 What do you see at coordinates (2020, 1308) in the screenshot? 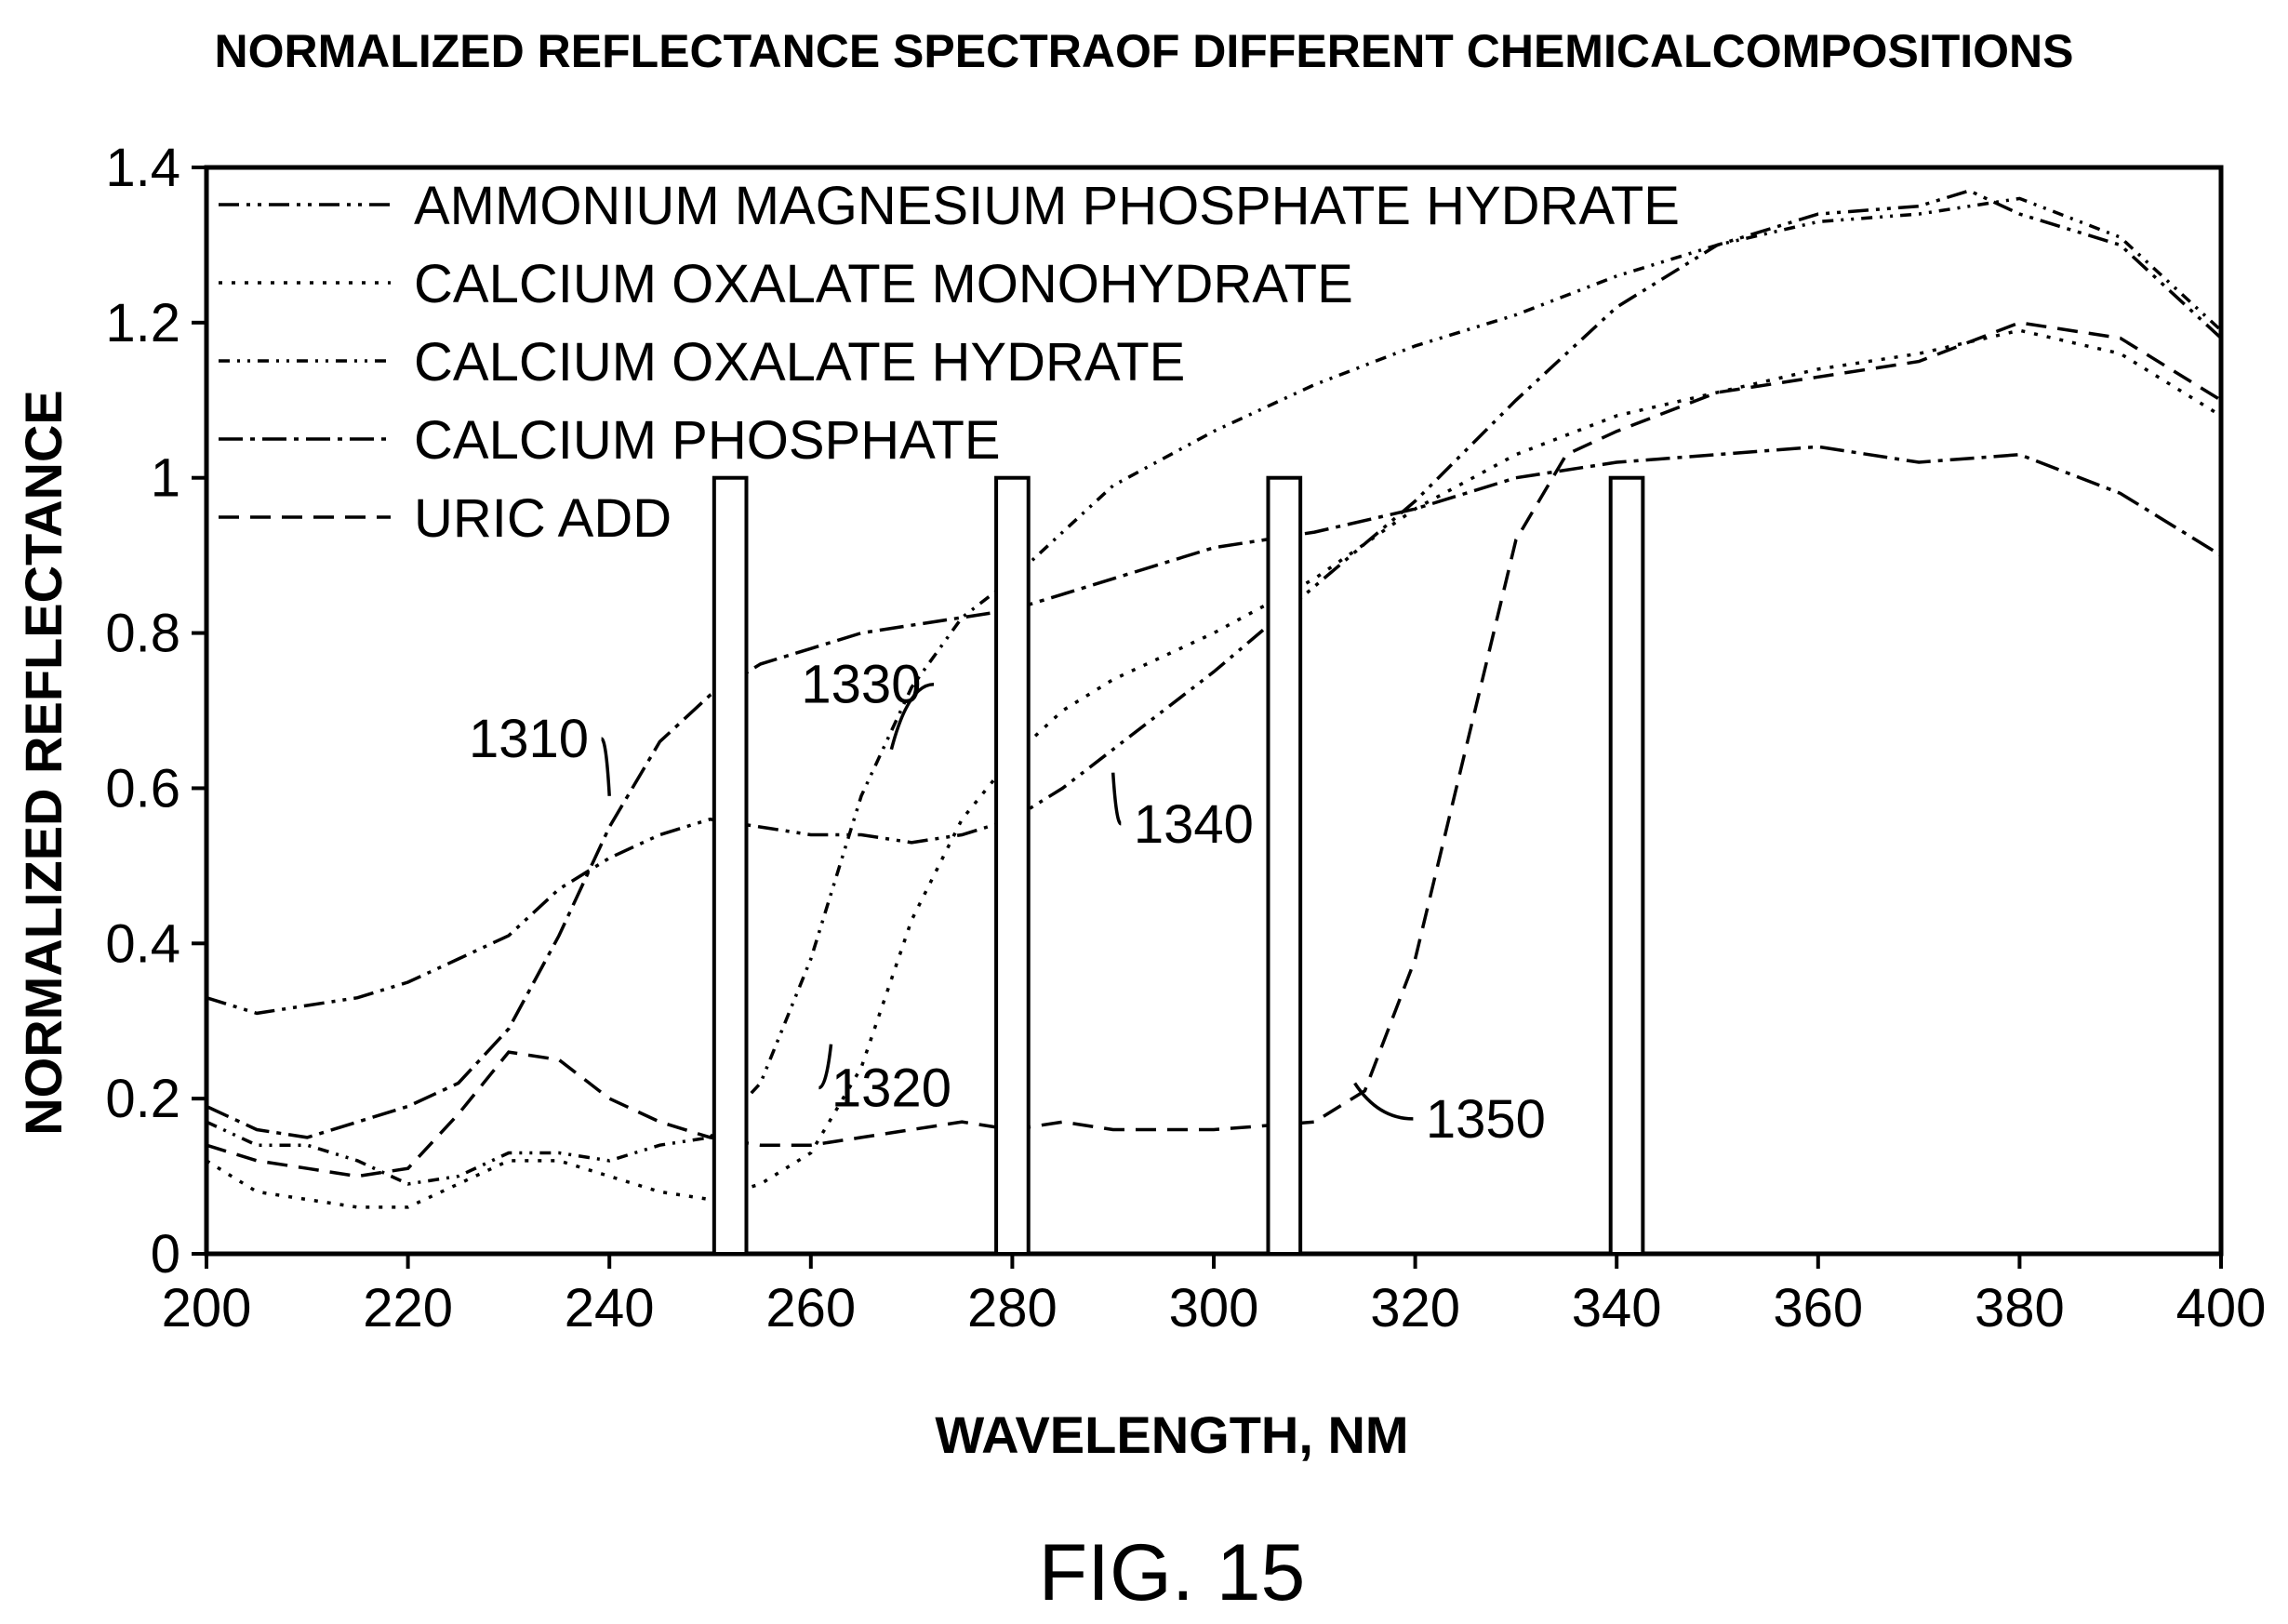
I see `x-tick-label-9: 380` at bounding box center [2020, 1308].